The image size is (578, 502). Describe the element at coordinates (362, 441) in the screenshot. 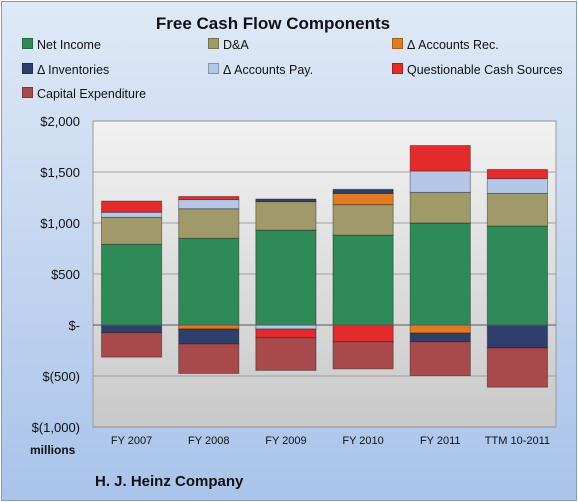

I see `x-tick-label: FY 2010` at that location.